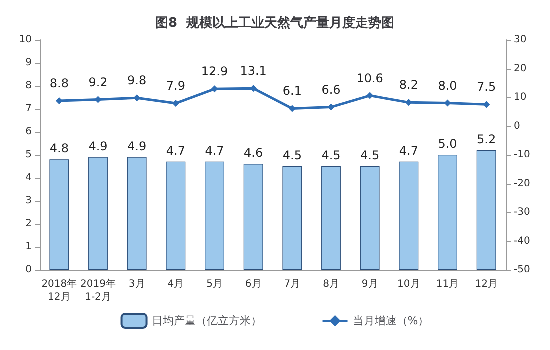 The image size is (550, 350). What do you see at coordinates (448, 85) in the screenshot?
I see `data-label: 8.0` at bounding box center [448, 85].